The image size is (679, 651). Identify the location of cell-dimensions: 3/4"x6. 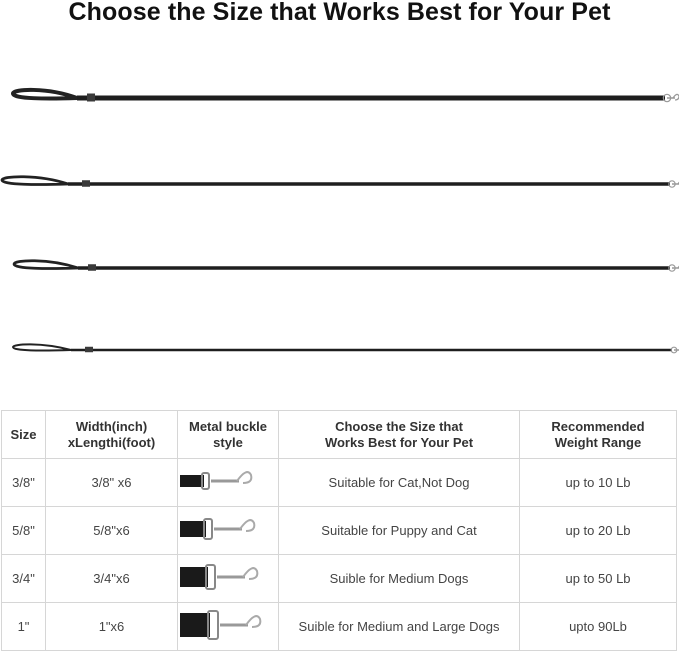
(111, 578).